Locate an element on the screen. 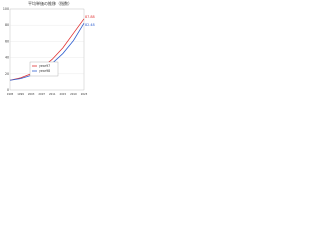 The height and width of the screenshot is (240, 320). legend-box is located at coordinates (44, 69).